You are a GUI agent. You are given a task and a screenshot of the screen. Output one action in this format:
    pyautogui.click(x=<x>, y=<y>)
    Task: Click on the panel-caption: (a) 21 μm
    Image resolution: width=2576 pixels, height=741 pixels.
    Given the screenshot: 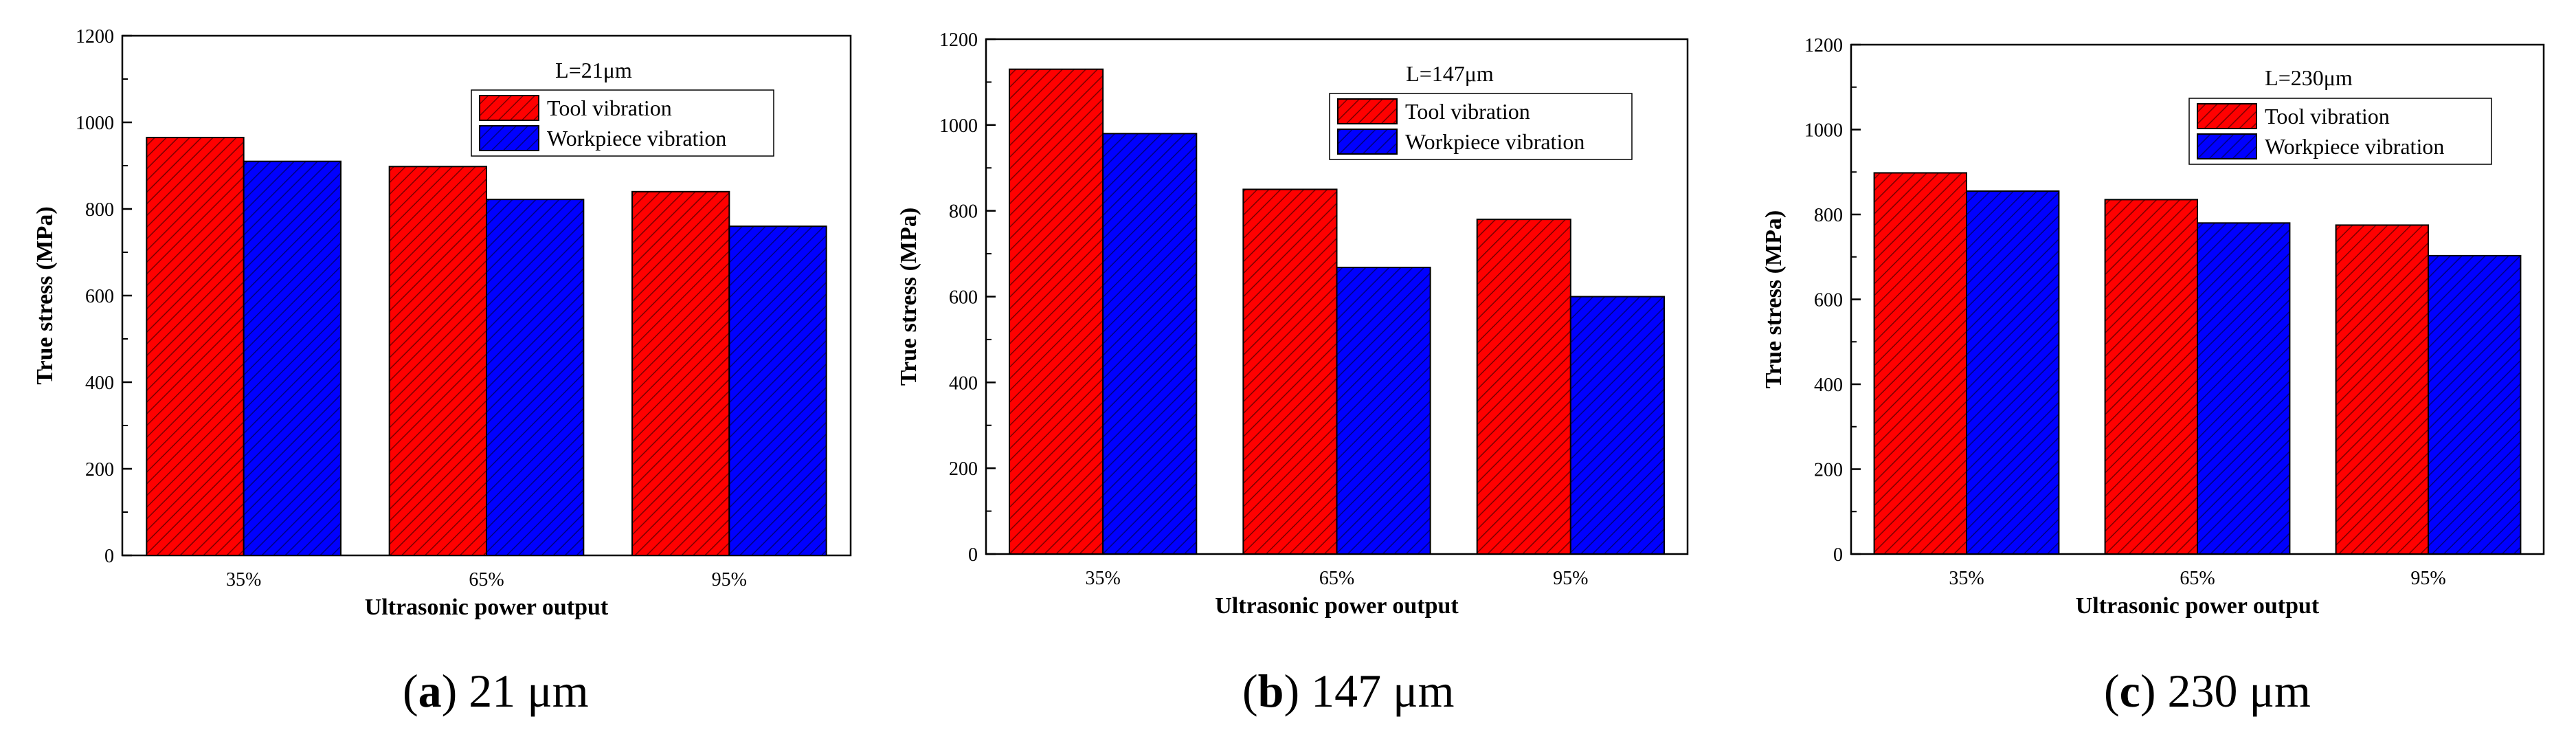 What is the action you would take?
    pyautogui.click(x=496, y=691)
    